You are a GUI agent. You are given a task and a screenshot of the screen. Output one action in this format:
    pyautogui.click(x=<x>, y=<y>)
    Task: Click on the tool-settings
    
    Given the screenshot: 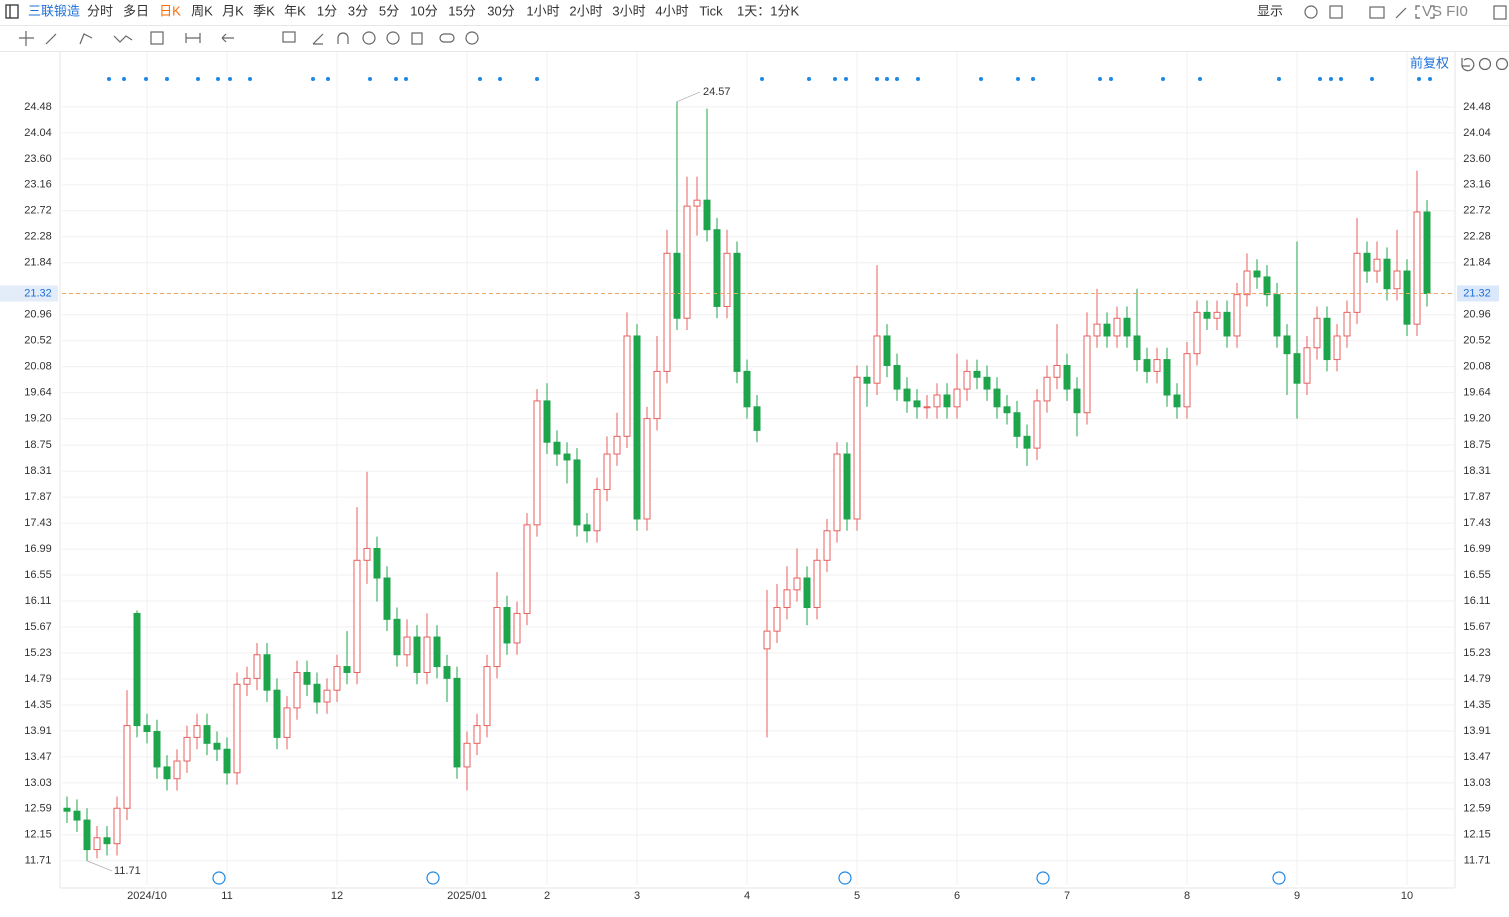 What is the action you would take?
    pyautogui.click(x=472, y=38)
    